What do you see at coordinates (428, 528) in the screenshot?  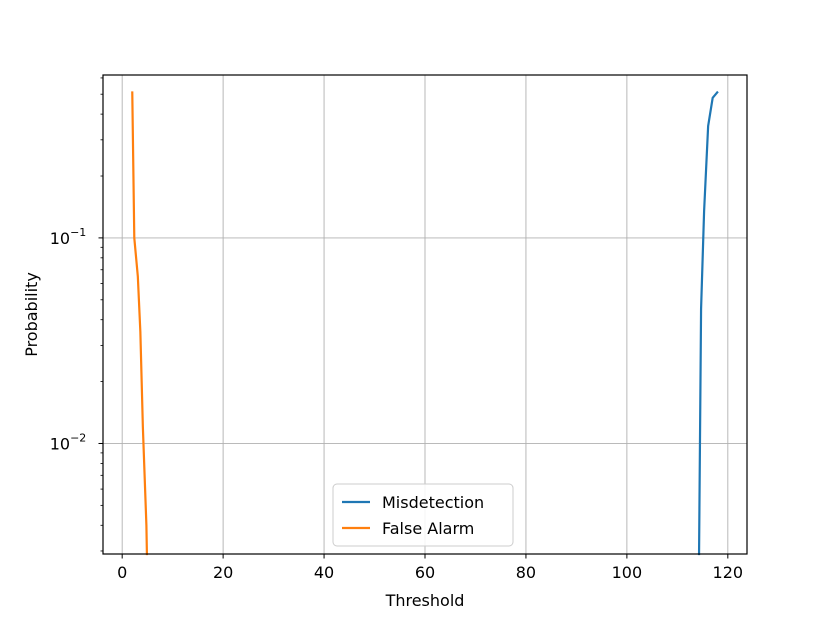 I see `legend-label: False Alarm` at bounding box center [428, 528].